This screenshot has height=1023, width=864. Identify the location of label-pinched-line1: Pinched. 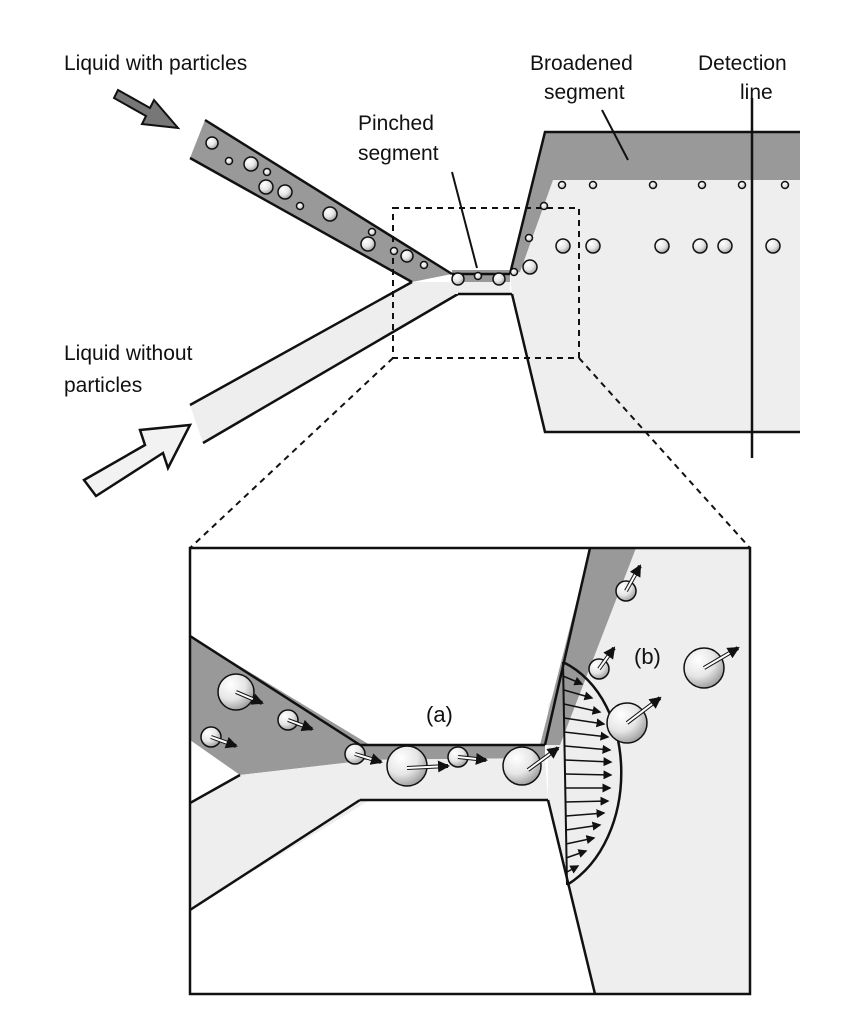
(396, 123).